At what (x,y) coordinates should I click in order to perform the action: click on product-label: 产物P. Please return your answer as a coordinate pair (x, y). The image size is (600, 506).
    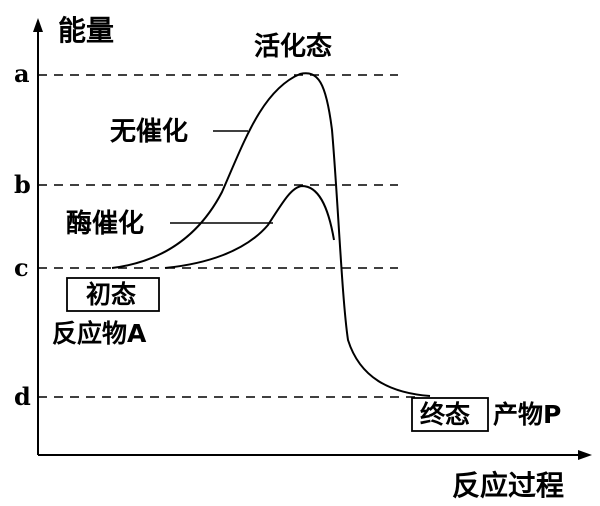
    Looking at the image, I should click on (527, 414).